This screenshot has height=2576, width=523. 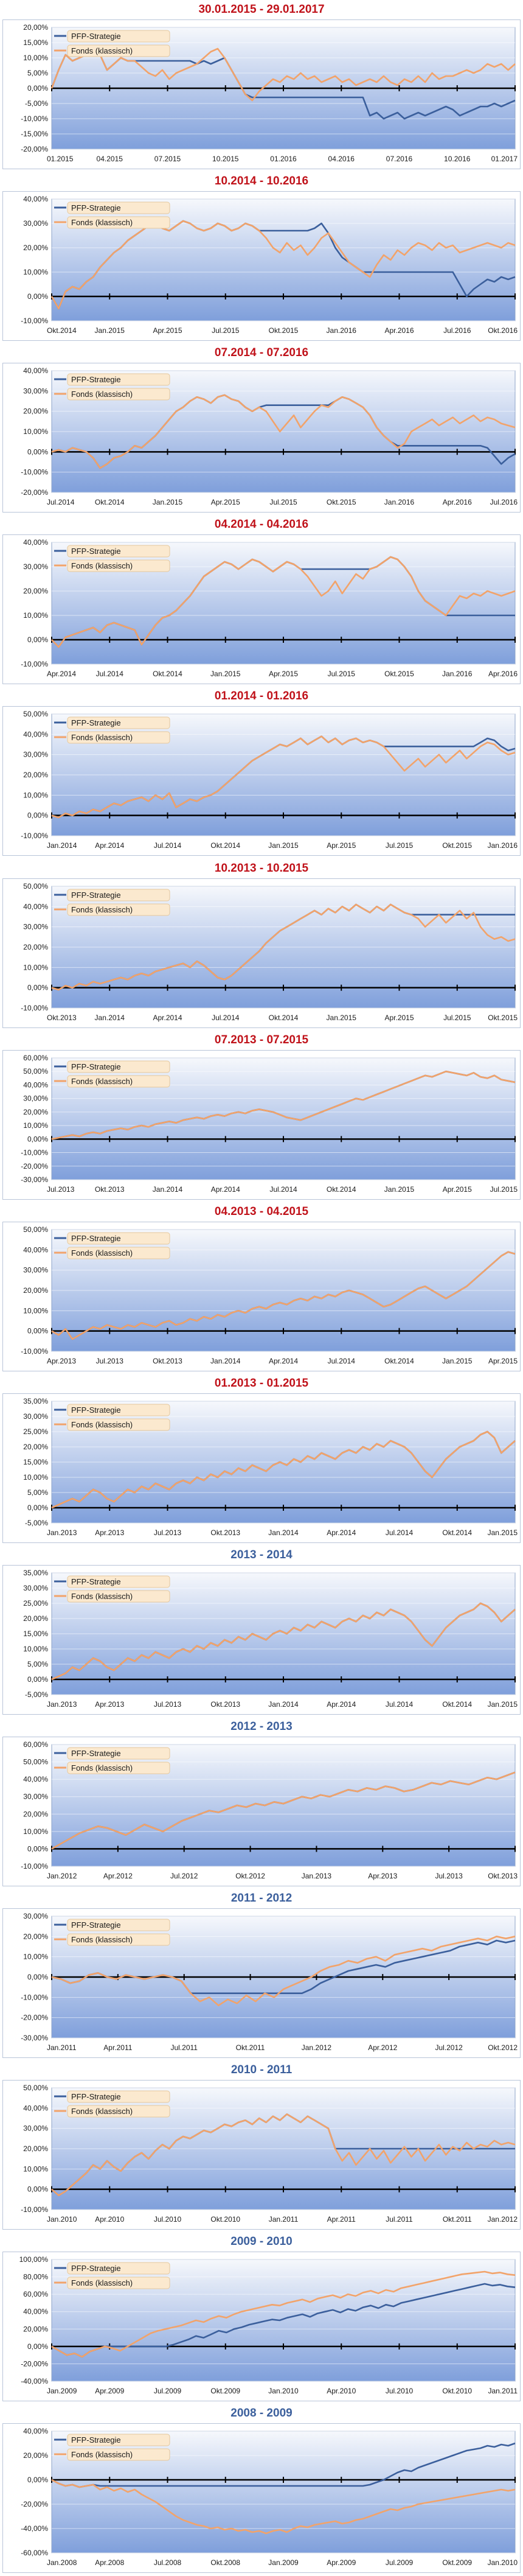 I want to click on y-tick-label: 60,00%, so click(x=36, y=1058).